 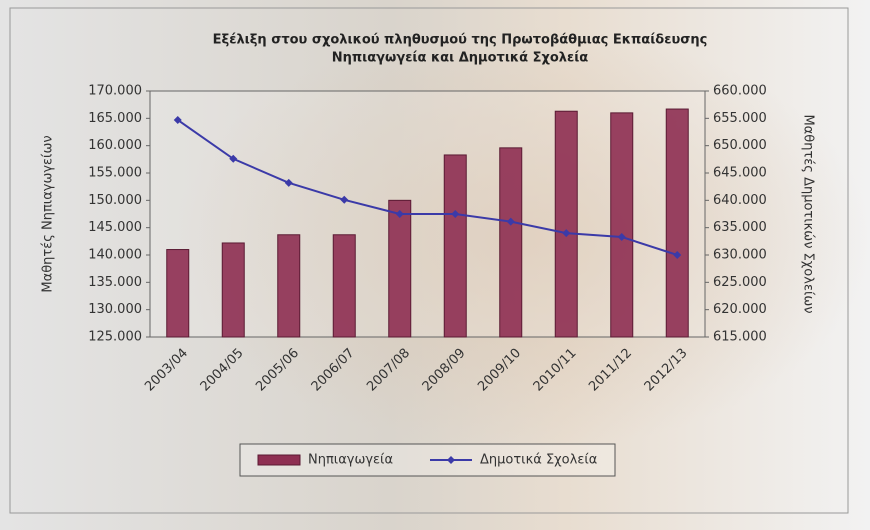 I want to click on y-tick-label: 165.000, so click(x=115, y=118).